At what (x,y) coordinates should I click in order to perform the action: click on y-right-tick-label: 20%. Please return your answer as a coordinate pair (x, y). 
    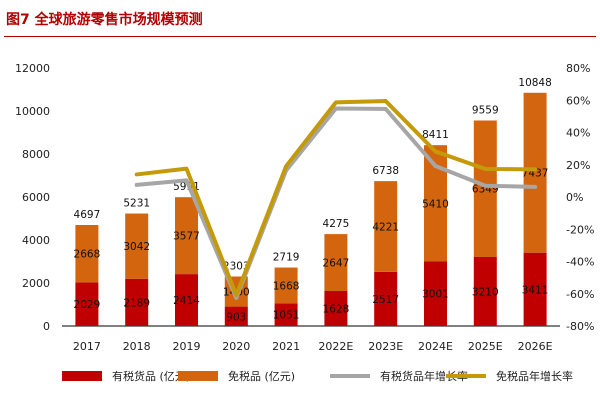
    Looking at the image, I should click on (578, 165).